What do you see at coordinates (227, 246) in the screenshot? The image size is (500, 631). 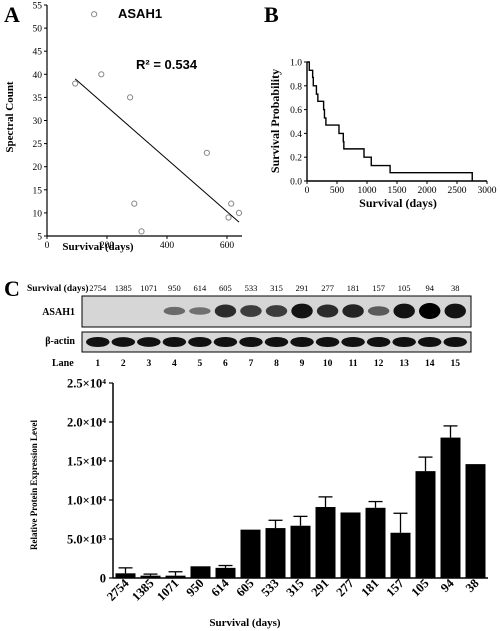 I see `chart-a-xtick-label: 600` at bounding box center [227, 246].